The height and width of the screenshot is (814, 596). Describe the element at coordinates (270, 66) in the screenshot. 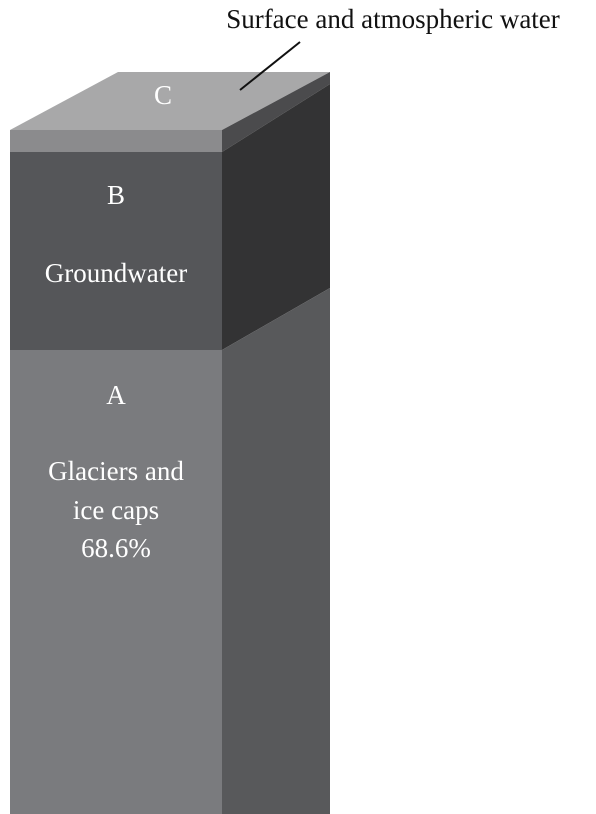

I see `leader-line` at that location.